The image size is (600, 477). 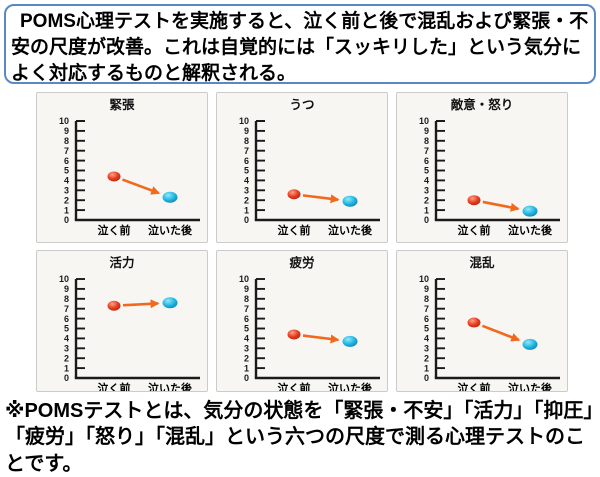 What do you see at coordinates (482, 321) in the screenshot?
I see `chart-panel-confusion: 混乱 0 1 2 3 4 5 6 7 8 9 10 泣く前 泣いた後` at bounding box center [482, 321].